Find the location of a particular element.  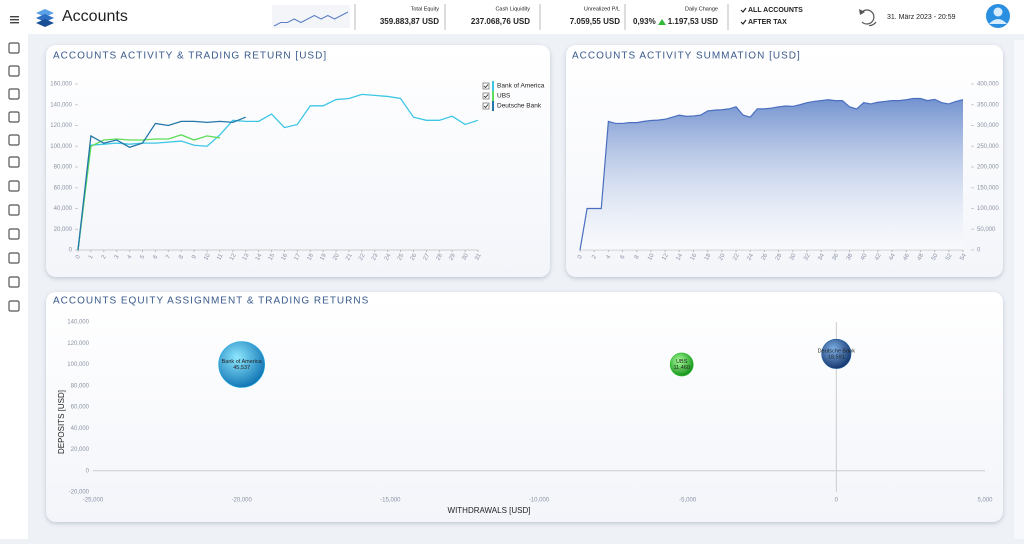

x-tick-label: 3 is located at coordinates (117, 257).